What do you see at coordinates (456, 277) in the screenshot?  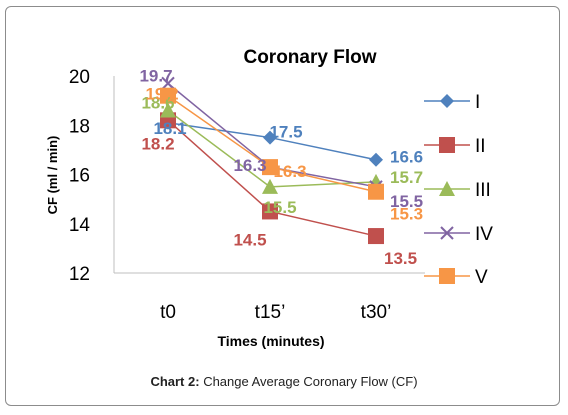 I see `legend-item-V: V` at bounding box center [456, 277].